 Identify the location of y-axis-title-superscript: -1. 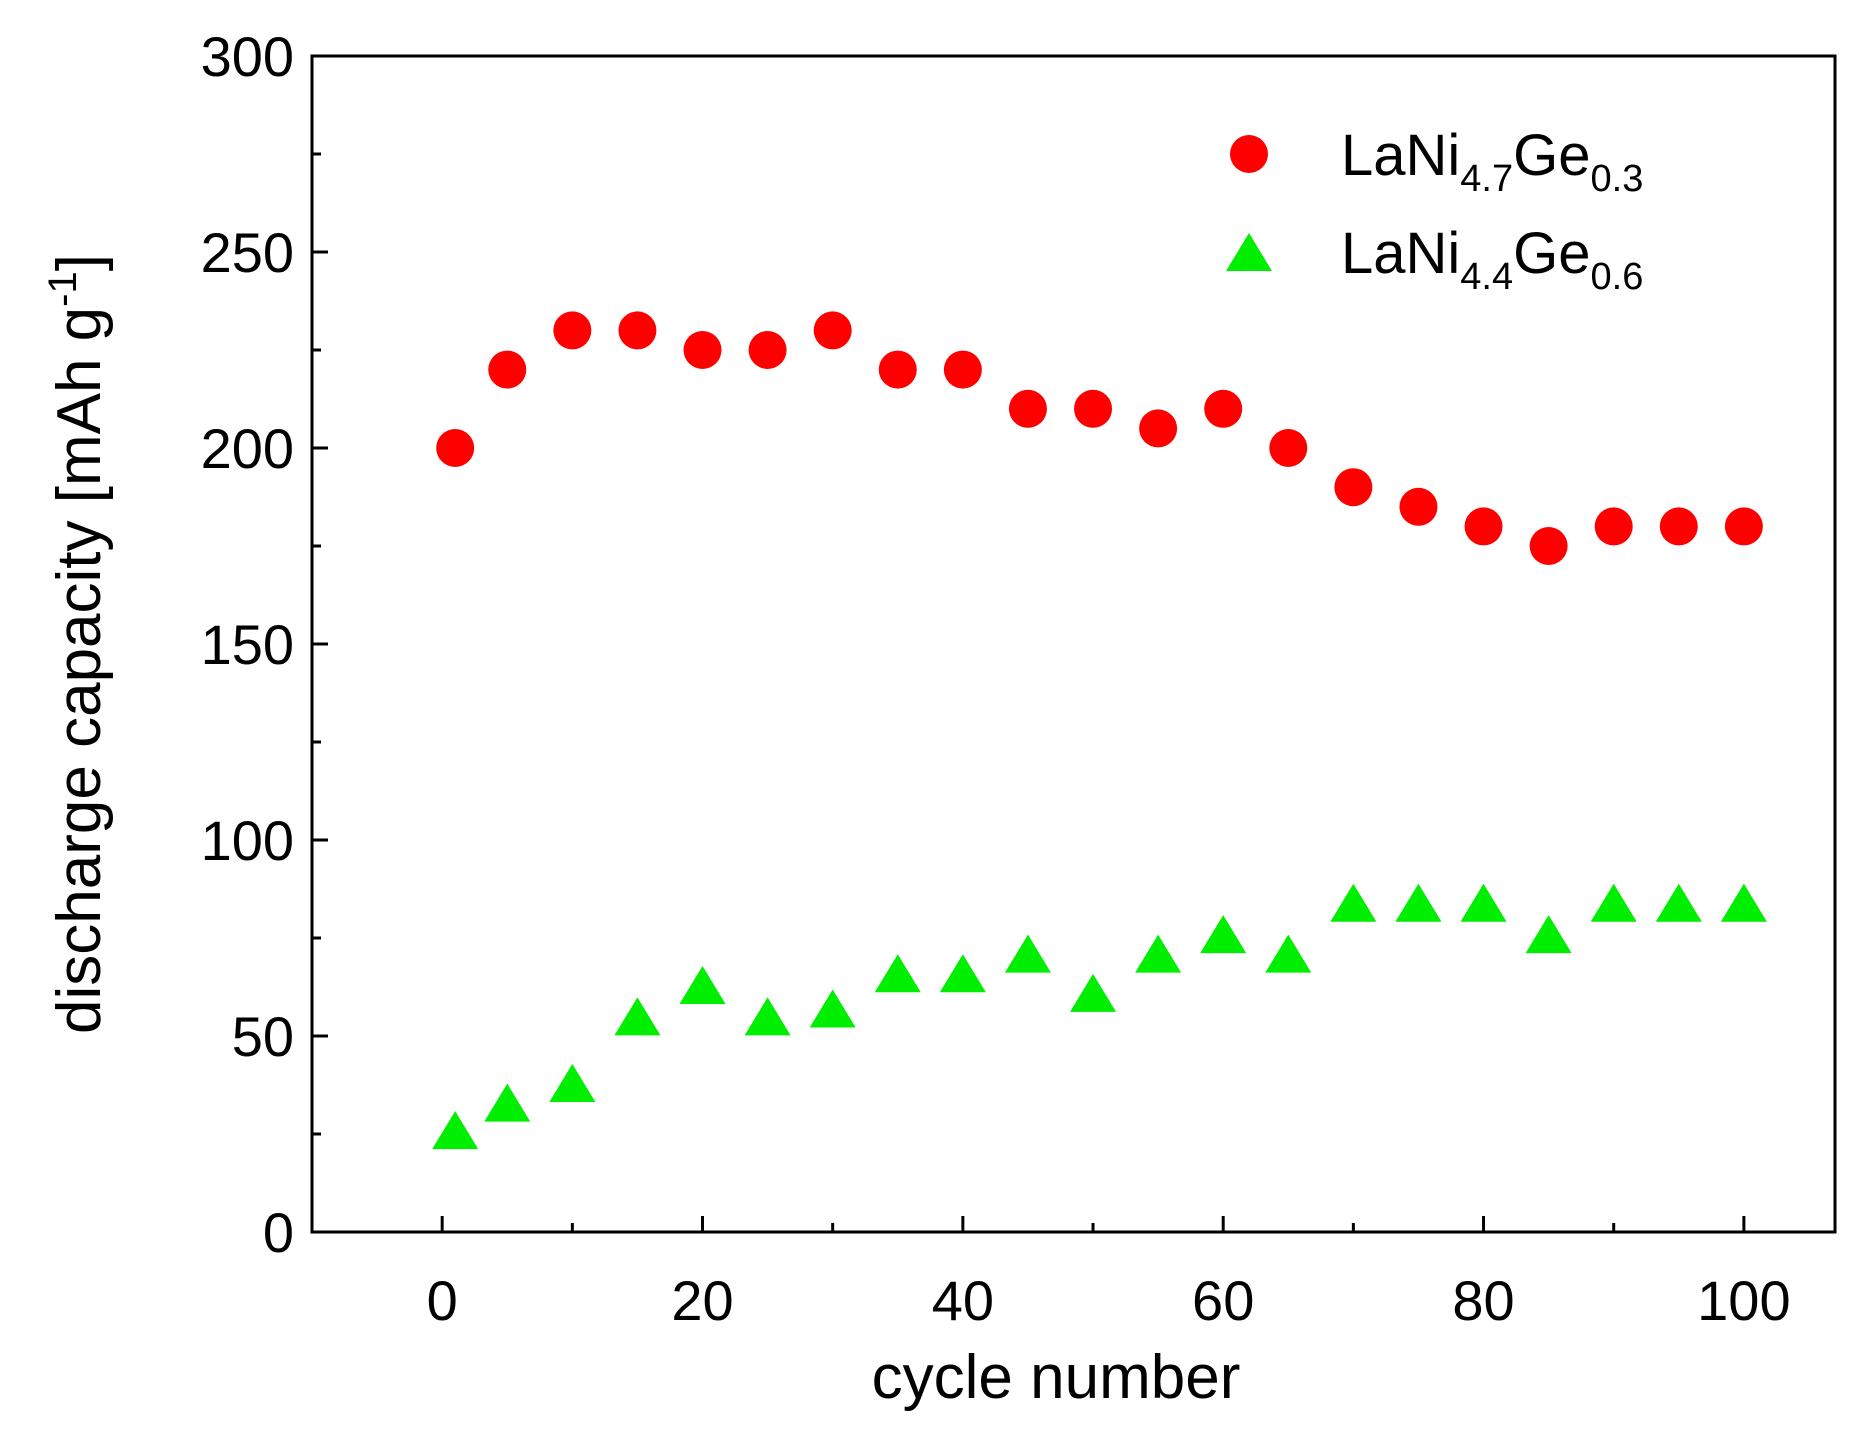
(63, 289).